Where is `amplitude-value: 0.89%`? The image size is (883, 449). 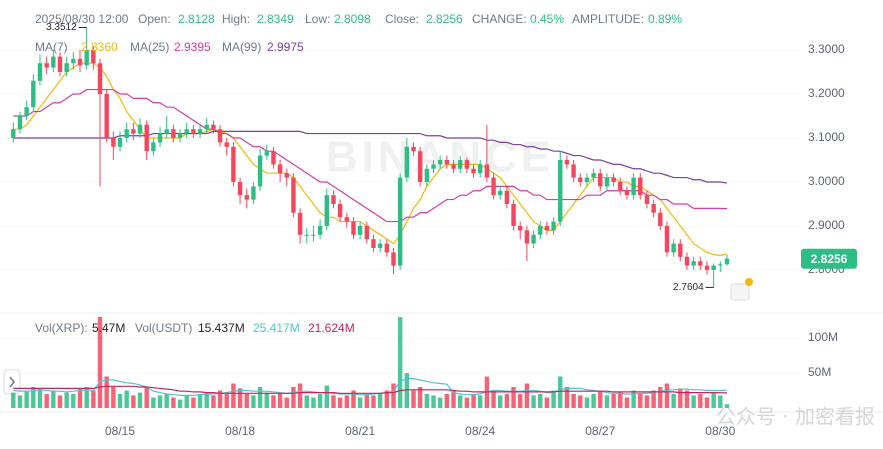
amplitude-value: 0.89% is located at coordinates (665, 19).